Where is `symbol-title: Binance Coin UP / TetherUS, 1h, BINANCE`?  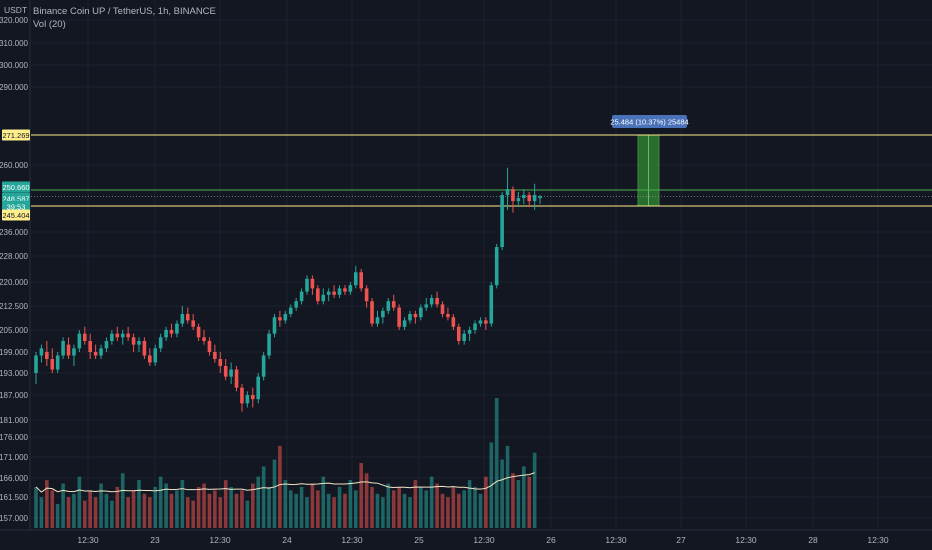
symbol-title: Binance Coin UP / TetherUS, 1h, BINANCE is located at coordinates (124, 11).